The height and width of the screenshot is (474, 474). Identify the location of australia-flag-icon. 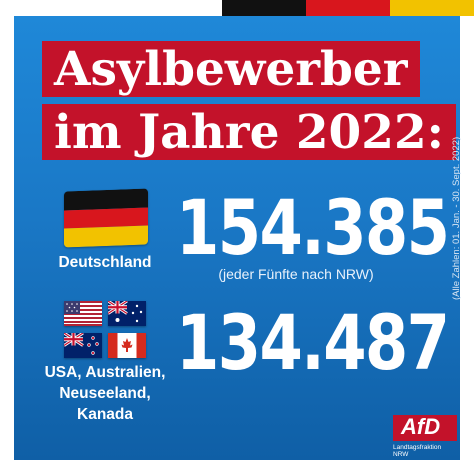
(127, 313).